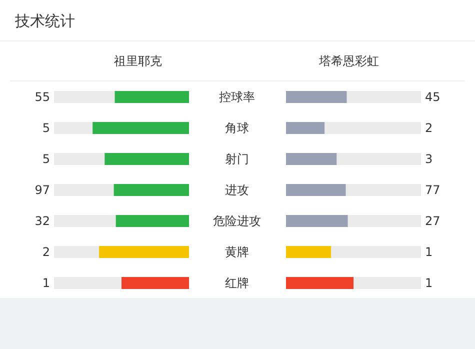  What do you see at coordinates (432, 190) in the screenshot?
I see `text: 77` at bounding box center [432, 190].